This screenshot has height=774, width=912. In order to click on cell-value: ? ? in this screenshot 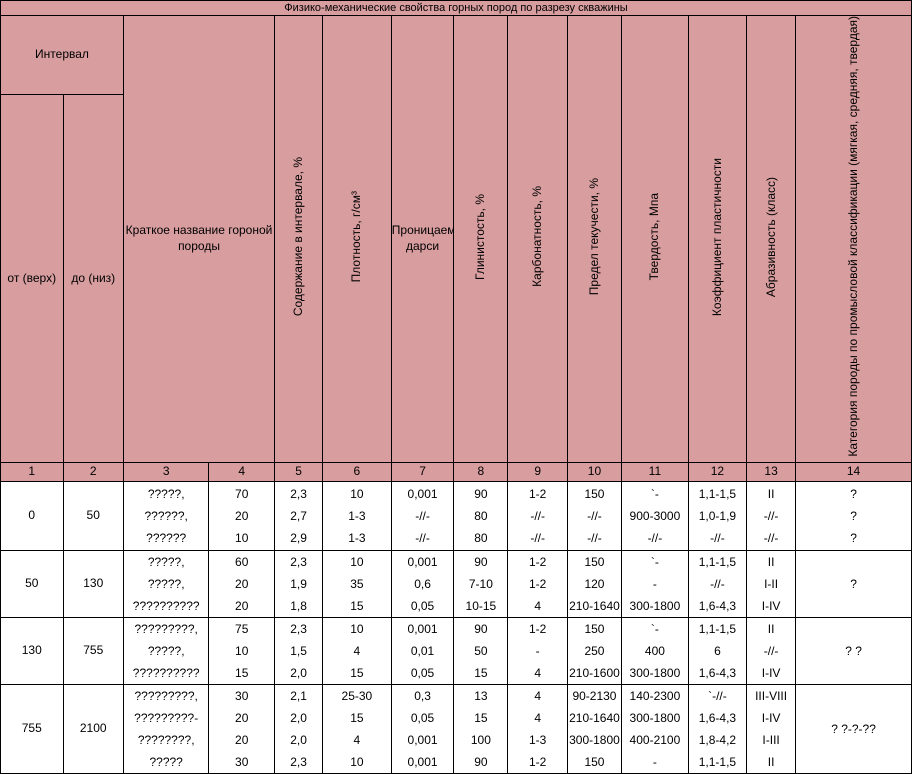, I will do `click(853, 650)`.